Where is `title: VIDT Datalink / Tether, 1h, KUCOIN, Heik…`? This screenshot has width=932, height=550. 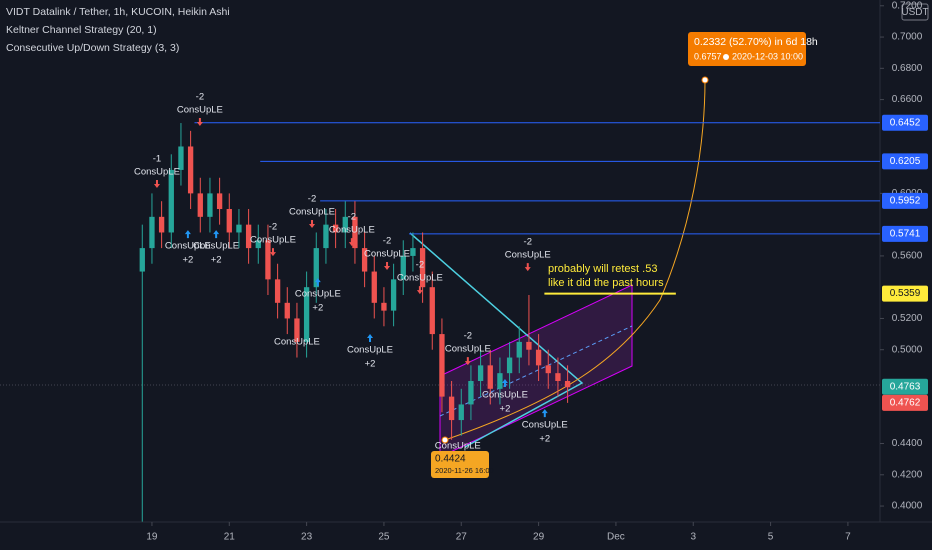
title: VIDT Datalink / Tether, 1h, KUCOIN, Heik… is located at coordinates (118, 12).